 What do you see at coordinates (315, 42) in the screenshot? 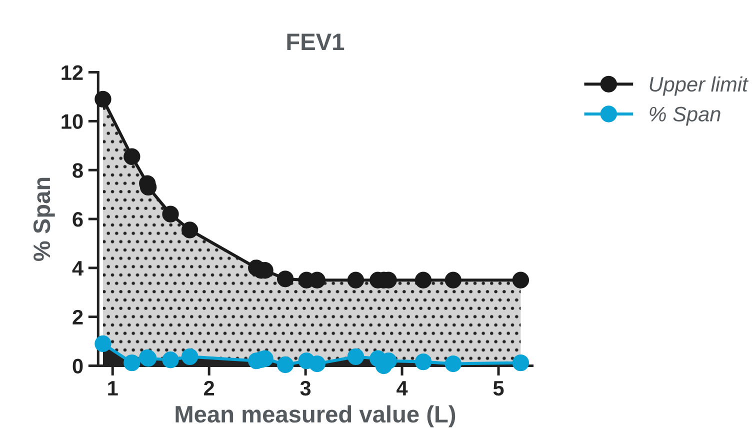
I see `chart-title: FEV1` at bounding box center [315, 42].